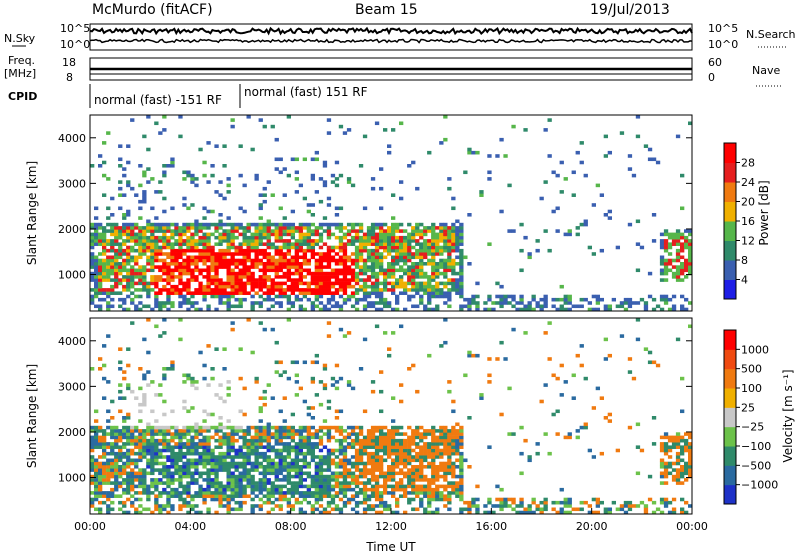 The height and width of the screenshot is (554, 800). I want to click on y-tick-label: 4000, so click(72, 341).